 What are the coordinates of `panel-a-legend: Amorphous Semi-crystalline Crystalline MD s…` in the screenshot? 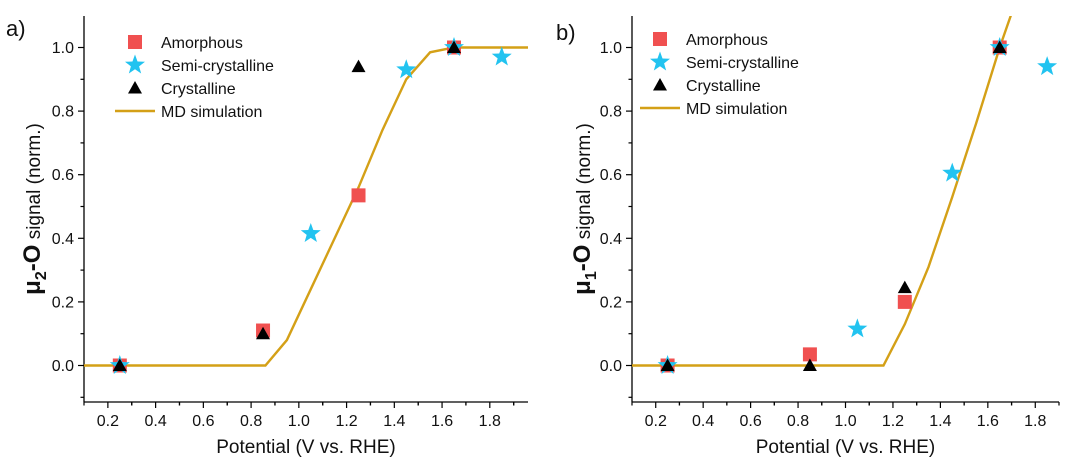 It's located at (194, 78).